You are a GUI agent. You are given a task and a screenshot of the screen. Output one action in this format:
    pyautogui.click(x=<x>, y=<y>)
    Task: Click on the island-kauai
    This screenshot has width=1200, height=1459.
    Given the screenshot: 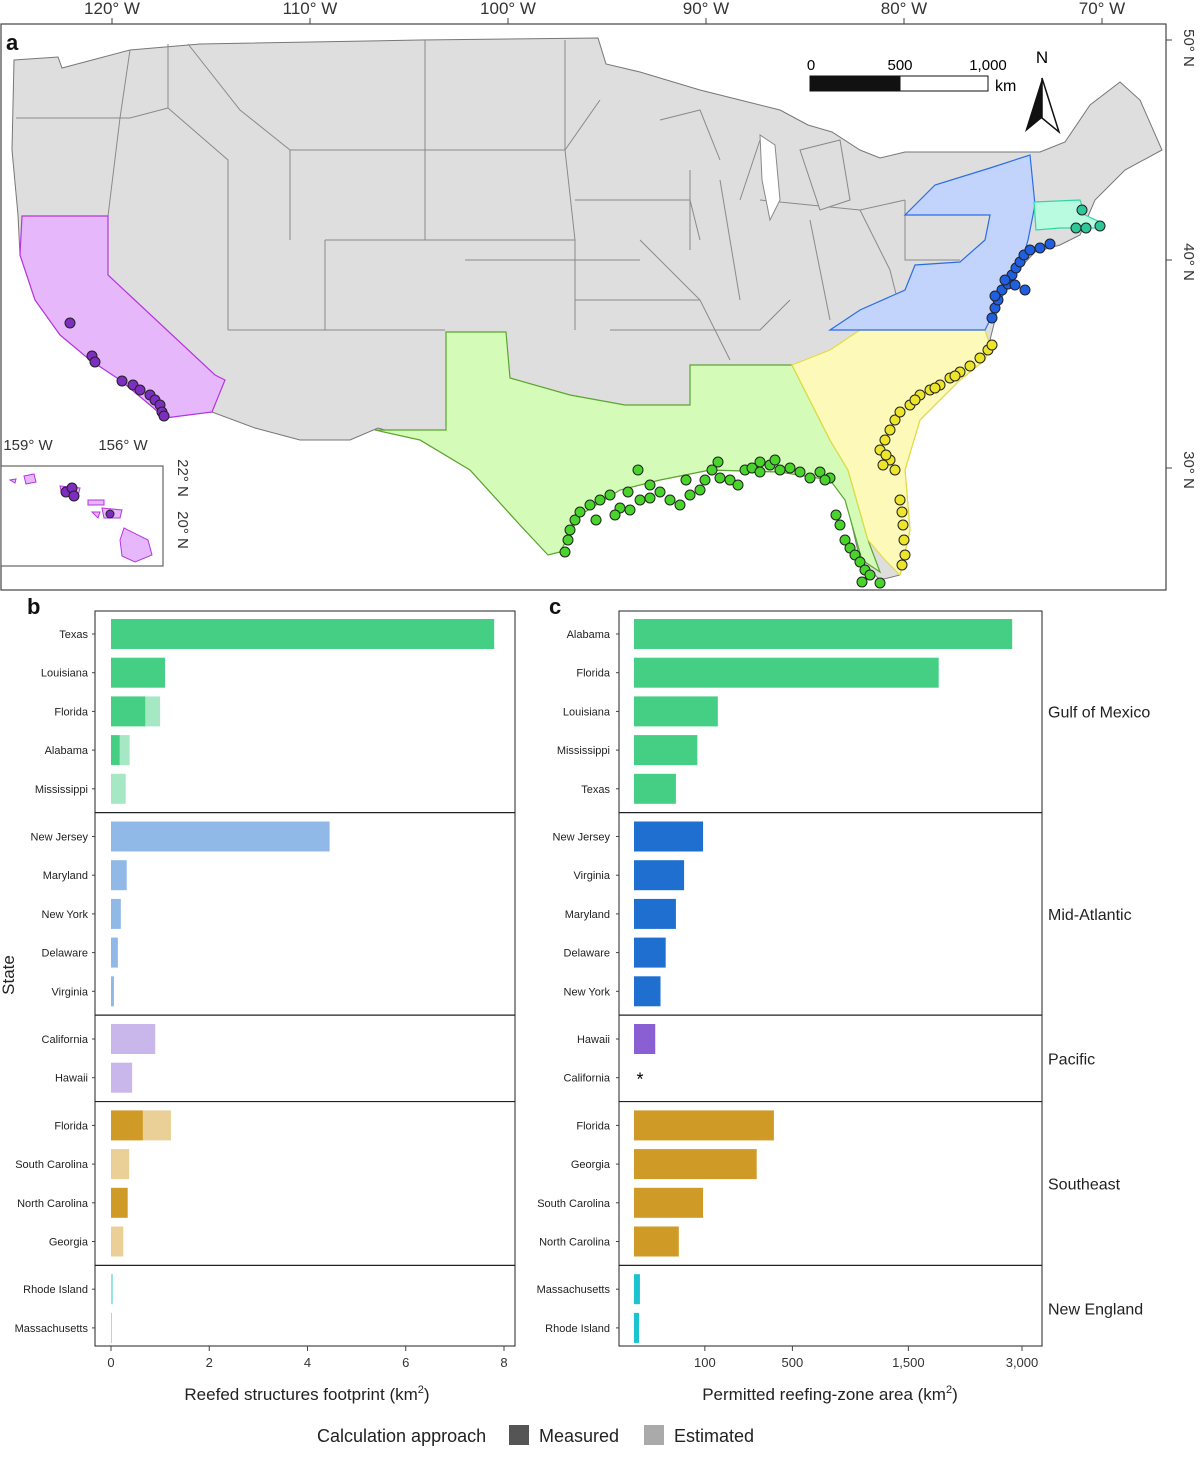 What is the action you would take?
    pyautogui.click(x=30, y=479)
    